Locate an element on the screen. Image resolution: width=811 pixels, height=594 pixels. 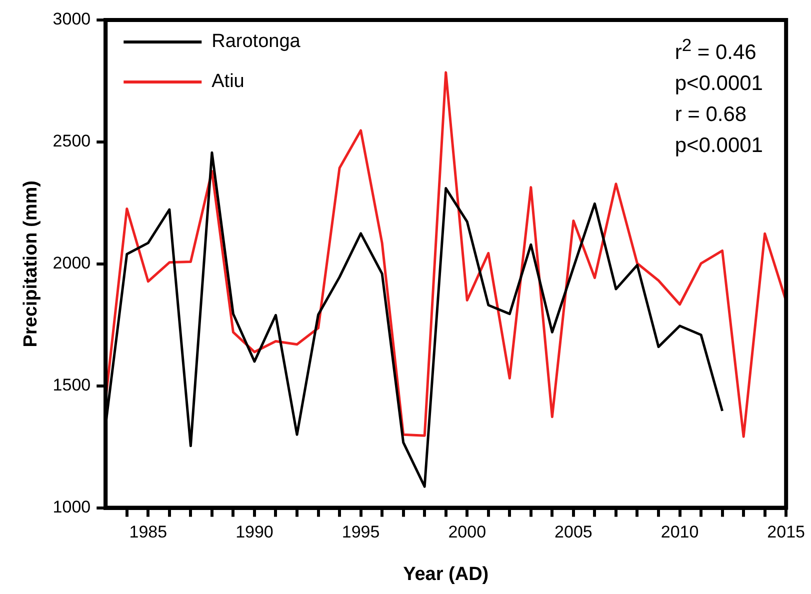
y-tick-label: 2000 is located at coordinates (71, 263).